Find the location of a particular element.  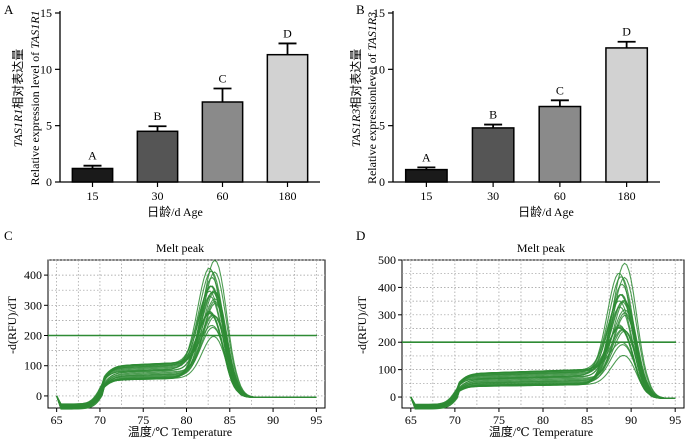

x-tick-label-c-5: 90 is located at coordinates (273, 420).